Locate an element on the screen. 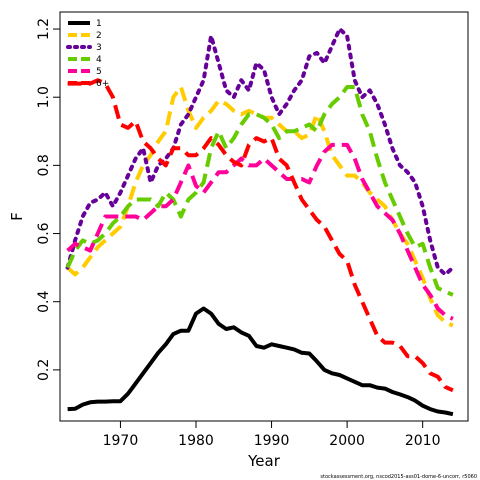 This screenshot has width=480, height=480. x-tick-label-1: 1980 is located at coordinates (196, 441).